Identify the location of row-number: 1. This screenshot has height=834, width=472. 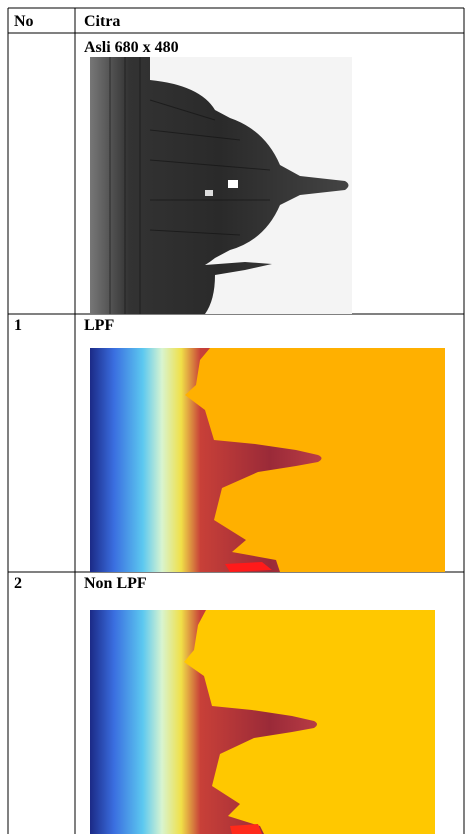
(18, 325).